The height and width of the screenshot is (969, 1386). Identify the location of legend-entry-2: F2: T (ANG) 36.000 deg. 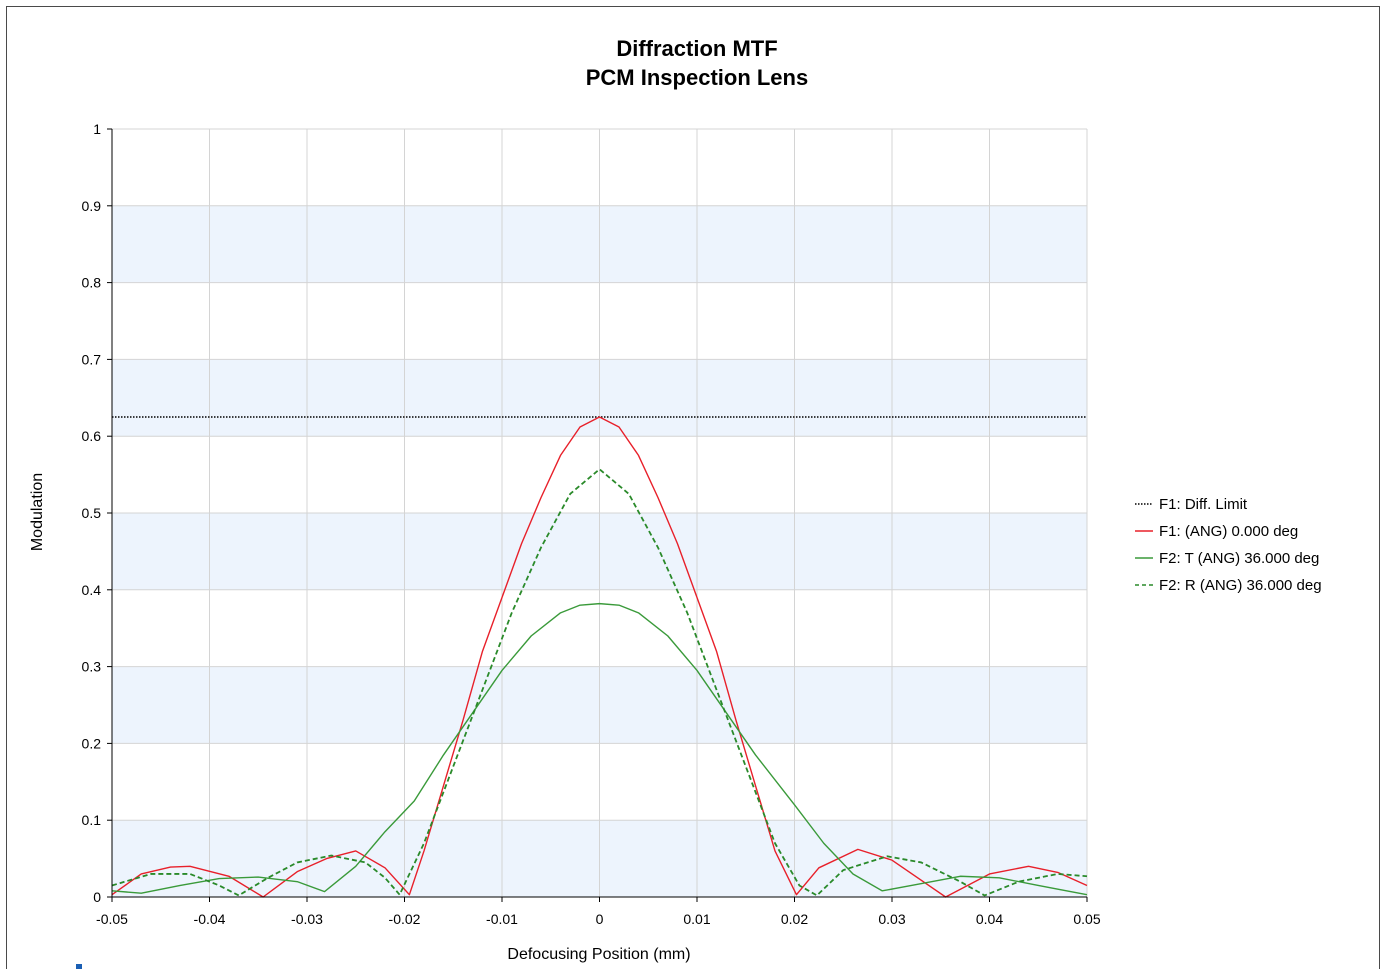
(1239, 558).